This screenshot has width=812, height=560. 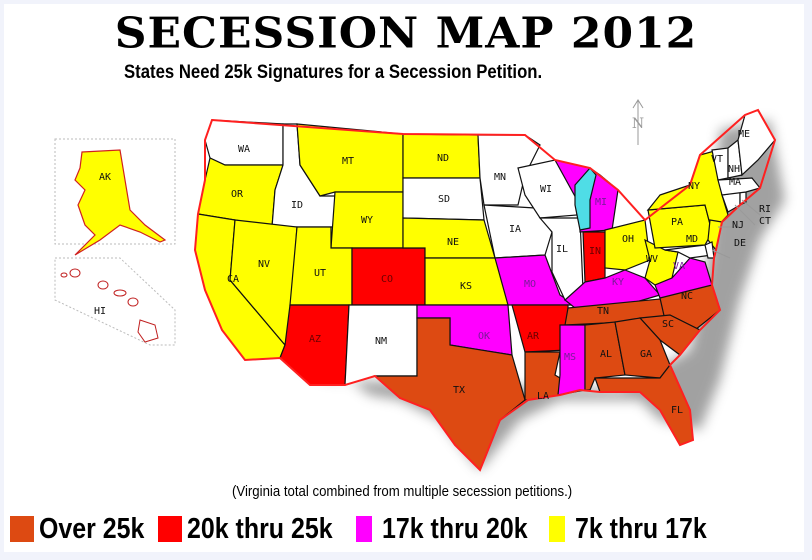 I want to click on label-FL: FL, so click(x=677, y=410).